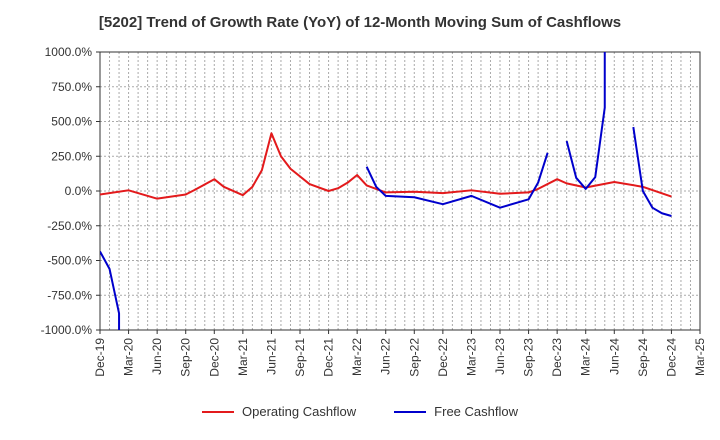 This screenshot has width=720, height=440. I want to click on x-tick-label: Dec-22, so click(443, 357).